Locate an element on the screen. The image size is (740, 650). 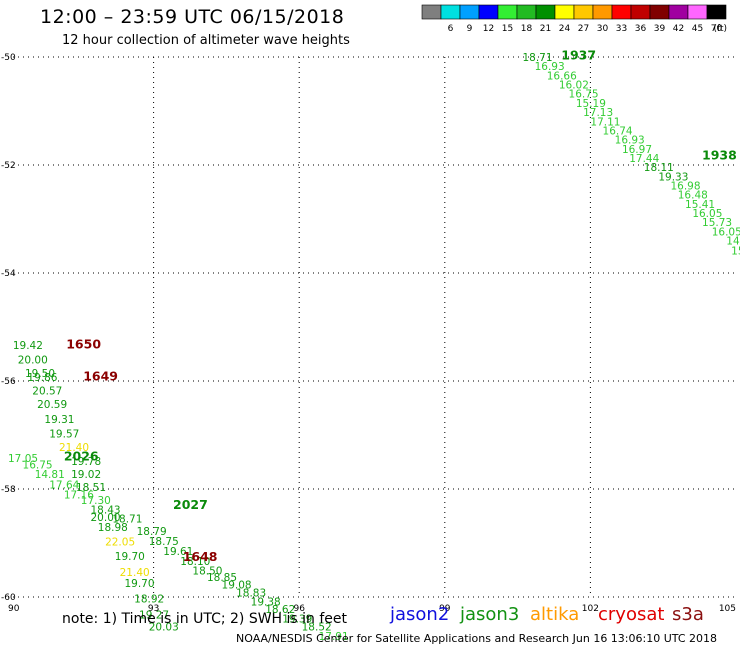
wave-height-observation: 14.81 is located at coordinates (50, 475).